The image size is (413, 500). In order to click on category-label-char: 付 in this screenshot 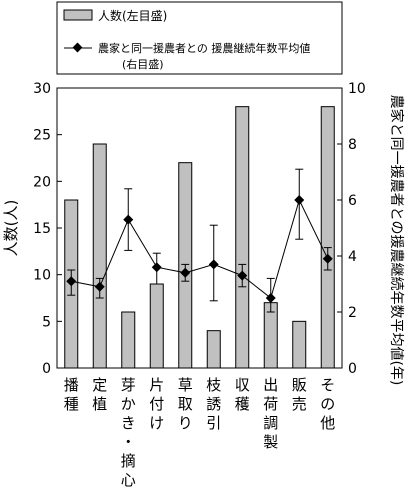, I will do `click(156, 404)`.